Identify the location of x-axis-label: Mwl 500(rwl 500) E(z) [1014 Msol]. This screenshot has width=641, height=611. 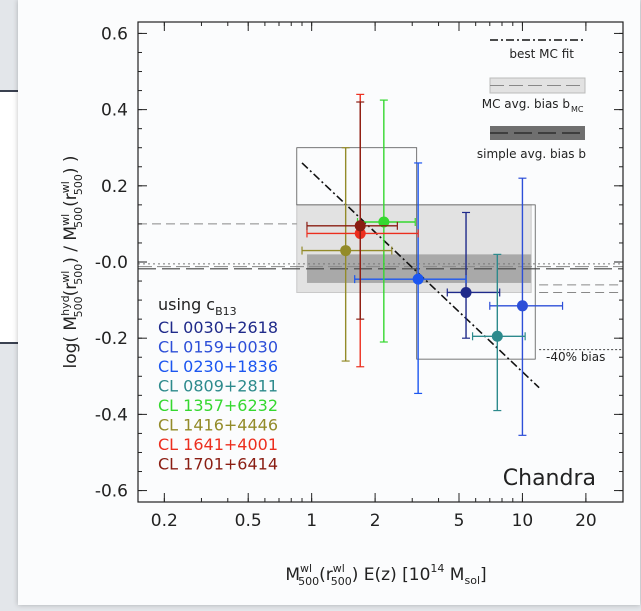
(385, 575).